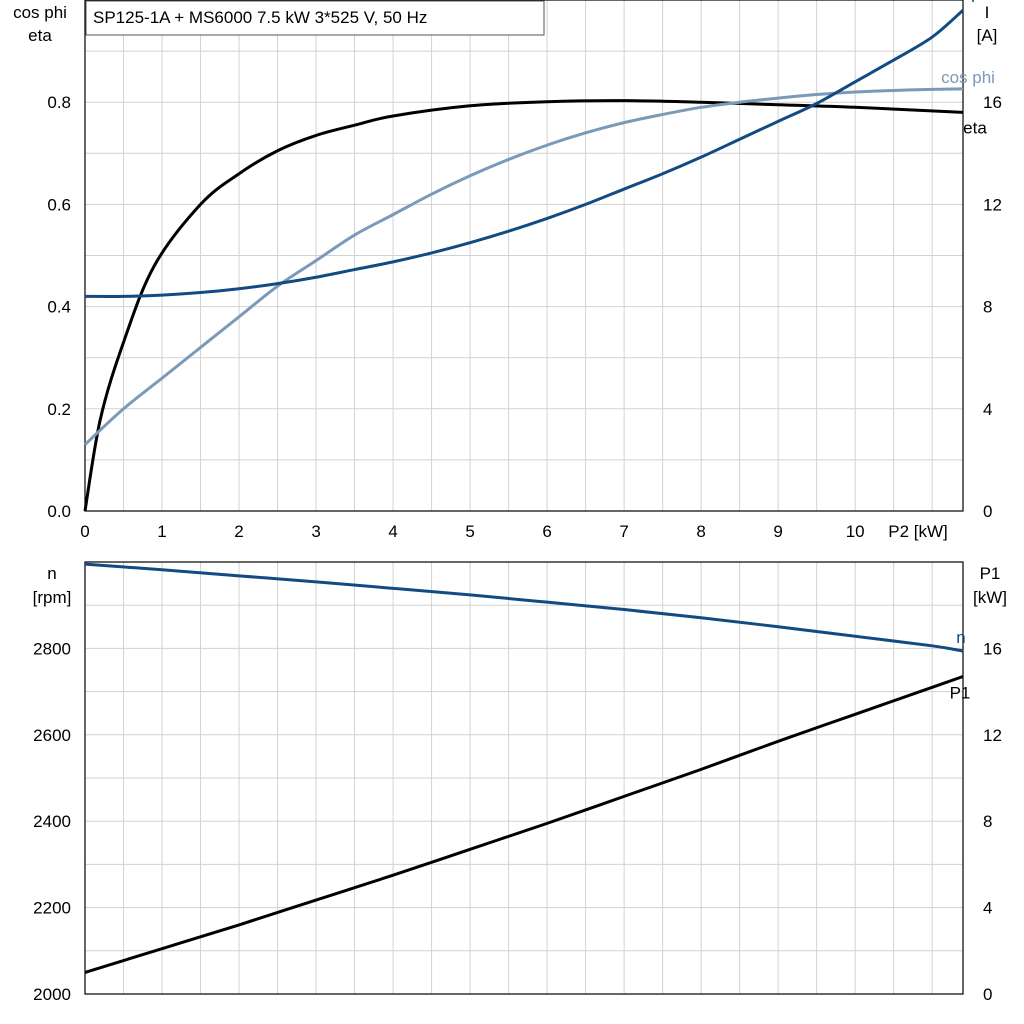  What do you see at coordinates (52, 648) in the screenshot?
I see `left-y-tick-label: 2800` at bounding box center [52, 648].